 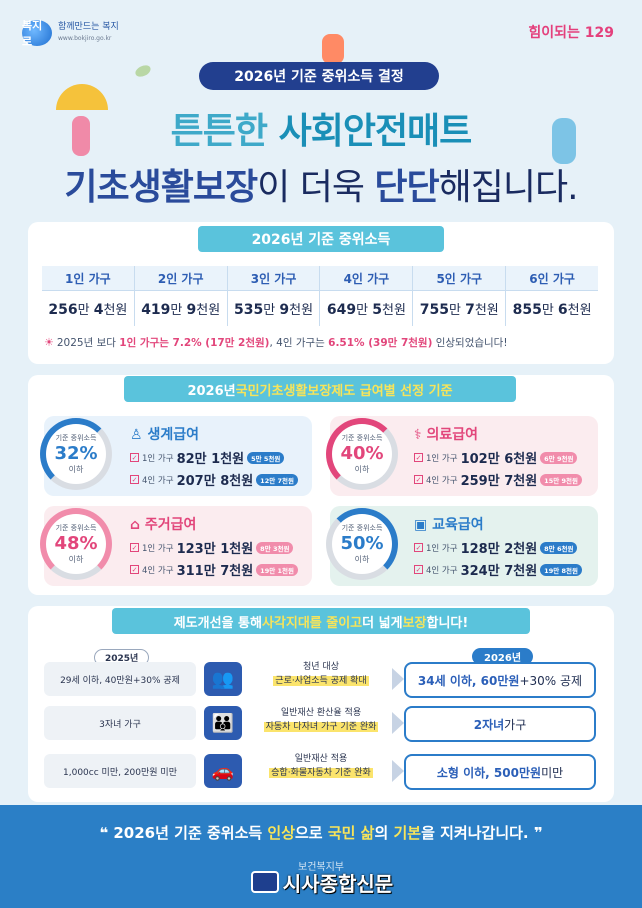 What do you see at coordinates (321, 856) in the screenshot?
I see `bottom-band` at bounding box center [321, 856].